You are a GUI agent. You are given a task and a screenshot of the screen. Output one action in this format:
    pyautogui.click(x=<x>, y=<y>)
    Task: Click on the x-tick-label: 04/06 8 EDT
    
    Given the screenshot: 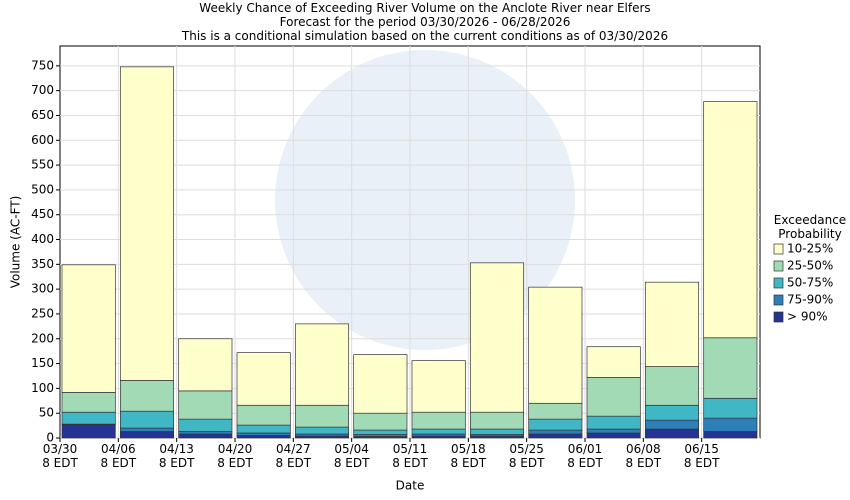 What is the action you would take?
    pyautogui.click(x=118, y=456)
    